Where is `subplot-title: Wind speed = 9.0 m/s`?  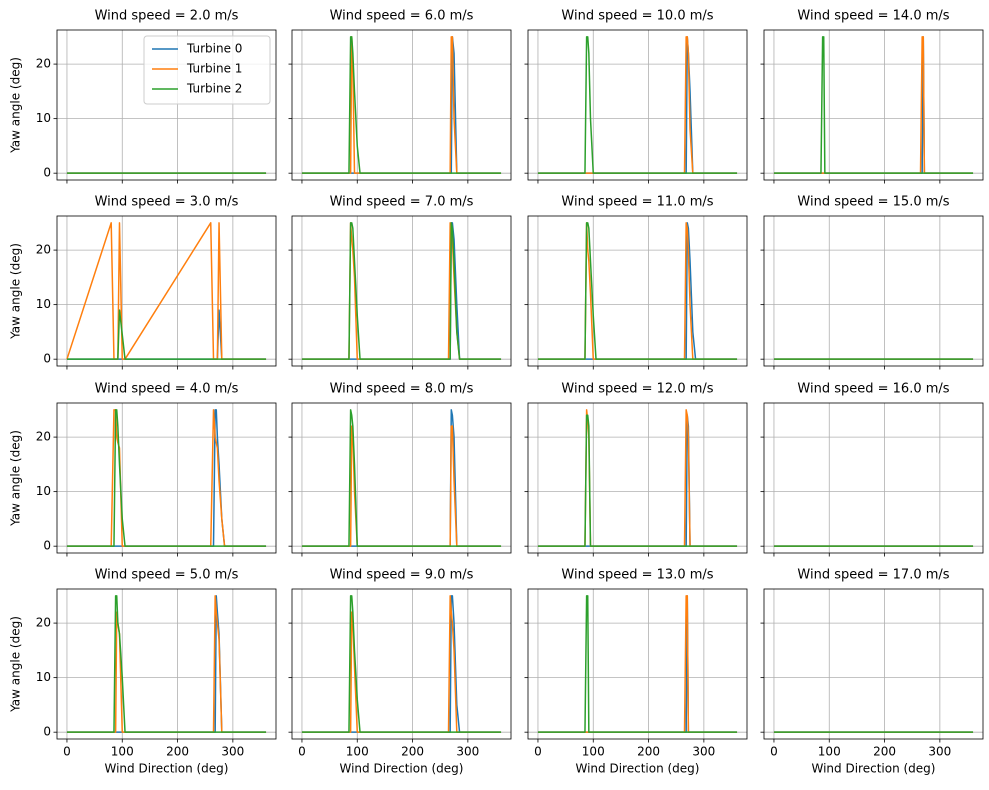
subplot-title: Wind speed = 9.0 m/s is located at coordinates (402, 575).